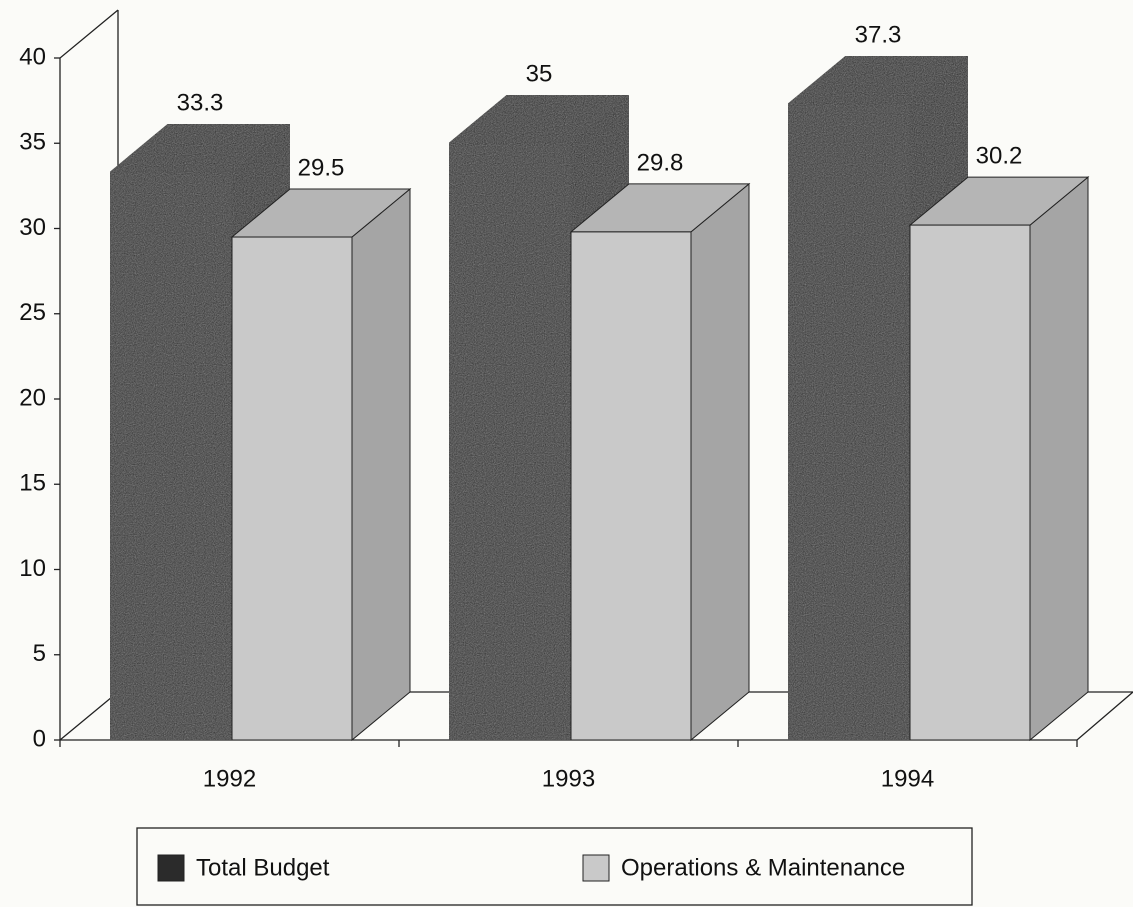 This screenshot has height=907, width=1133. What do you see at coordinates (763, 867) in the screenshot?
I see `legend-label: Operations & Maintenance` at bounding box center [763, 867].